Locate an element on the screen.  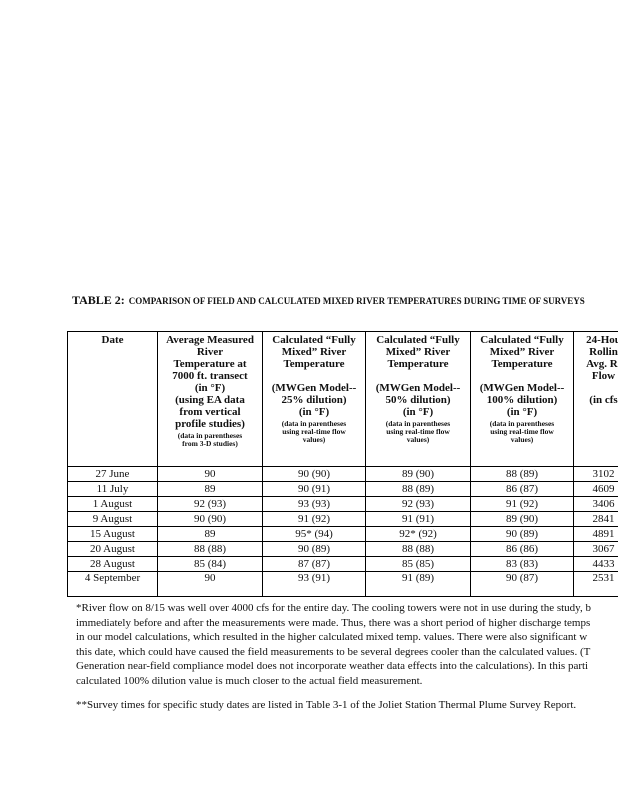
value-cell: 4609 is located at coordinates (595, 489).